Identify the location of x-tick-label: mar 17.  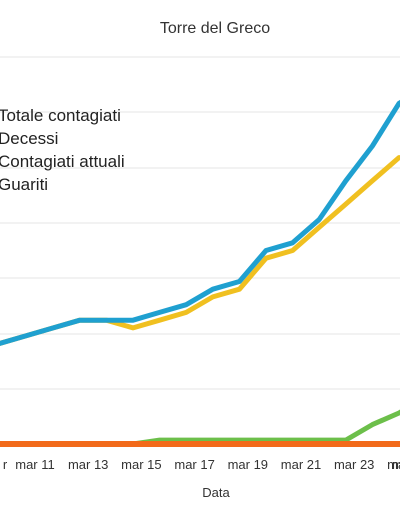
(194, 464).